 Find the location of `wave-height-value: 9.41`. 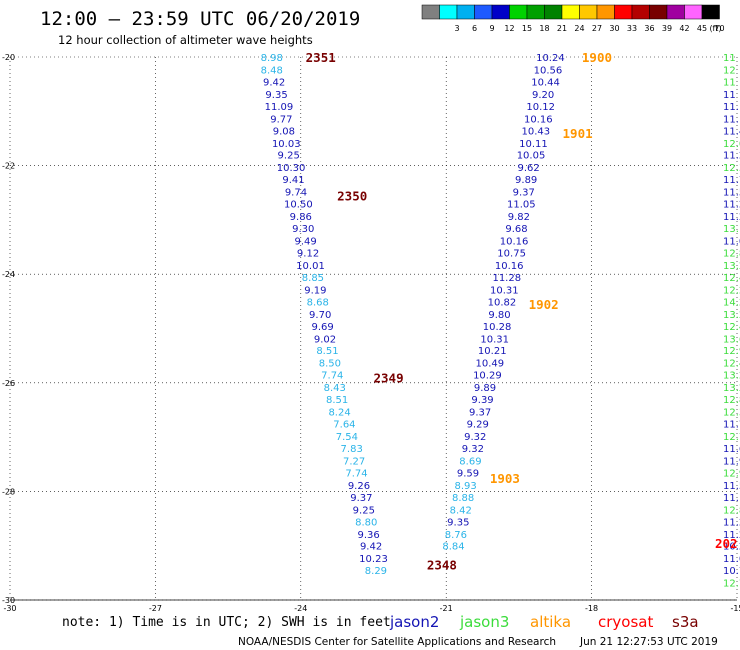

wave-height-value: 9.41 is located at coordinates (293, 180).